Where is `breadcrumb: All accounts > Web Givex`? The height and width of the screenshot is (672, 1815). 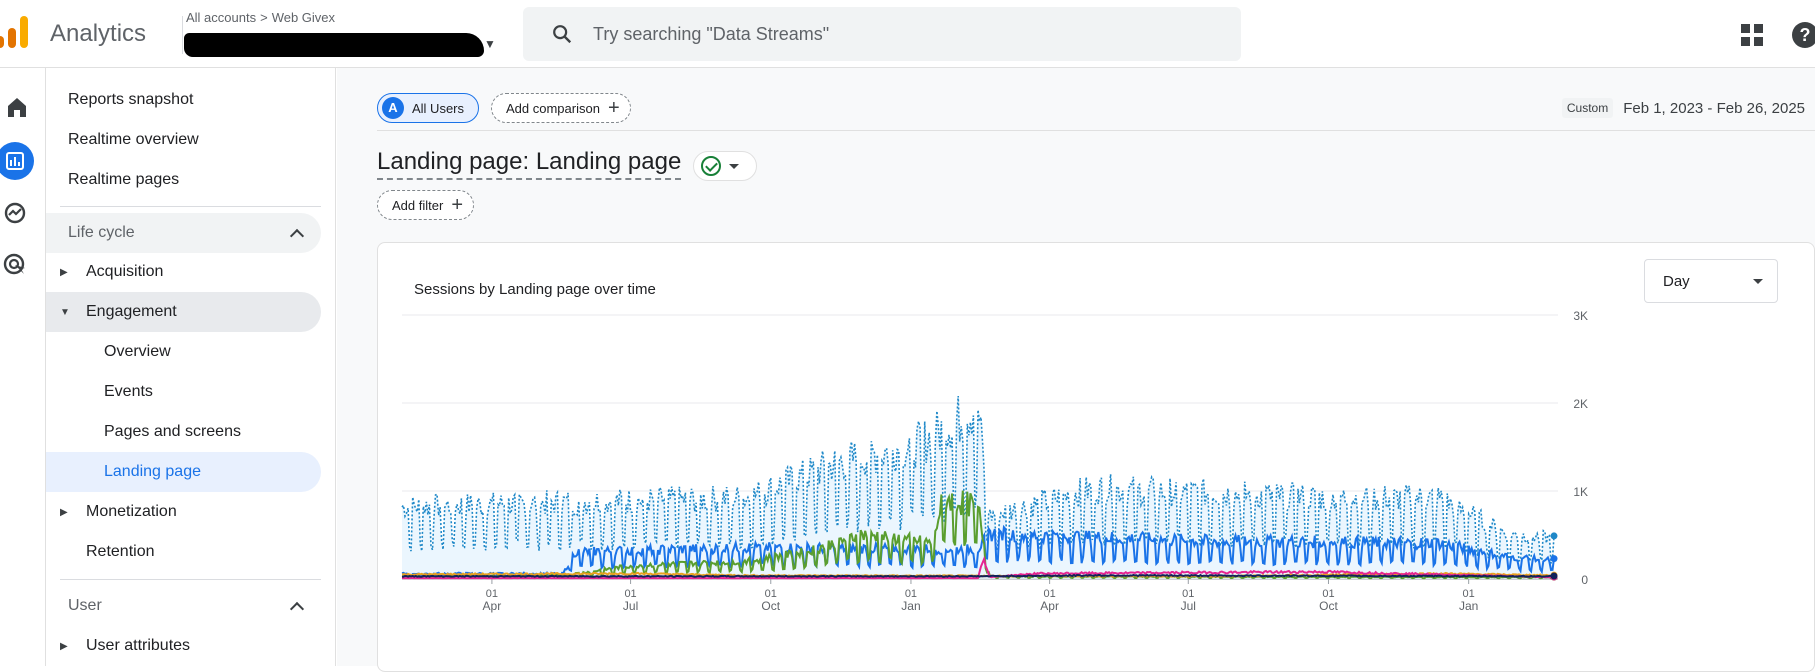 breadcrumb: All accounts > Web Givex is located at coordinates (260, 17).